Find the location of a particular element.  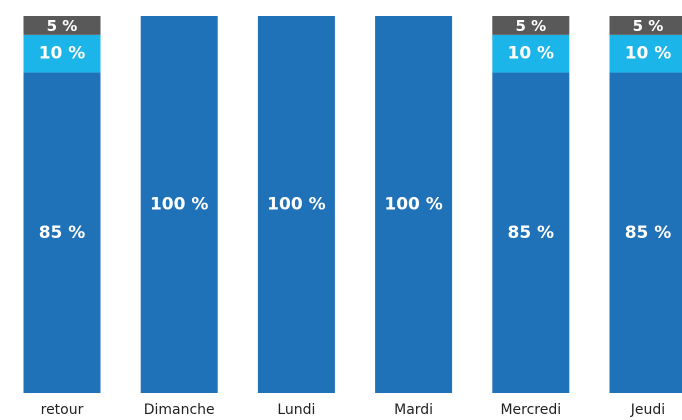

x-tick-label: Lundi is located at coordinates (296, 410).